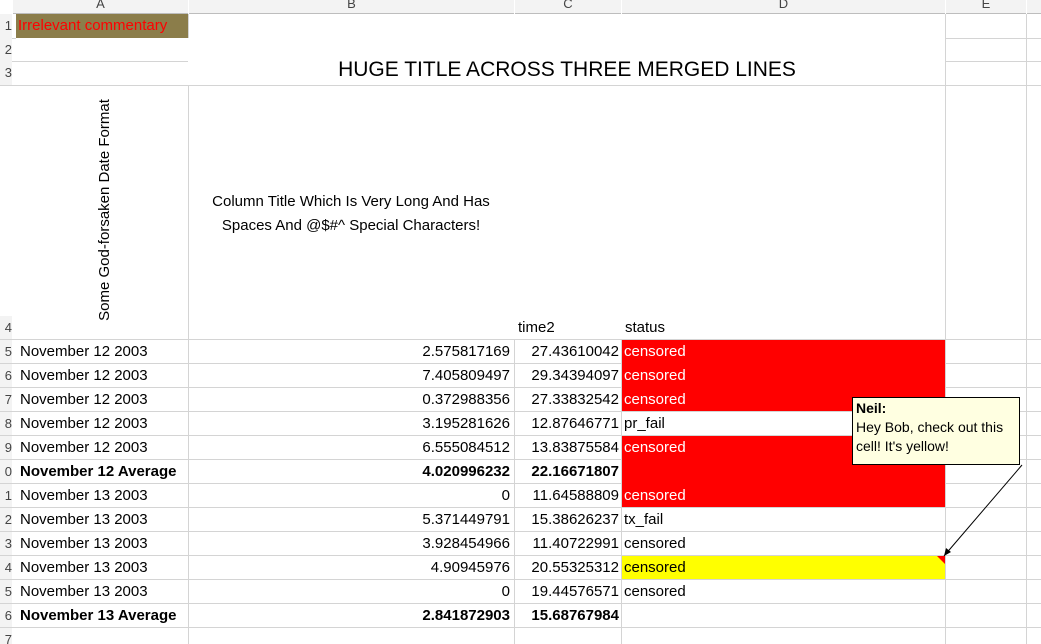  What do you see at coordinates (466, 471) in the screenshot?
I see `cell-value-b: 4.020996232` at bounding box center [466, 471].